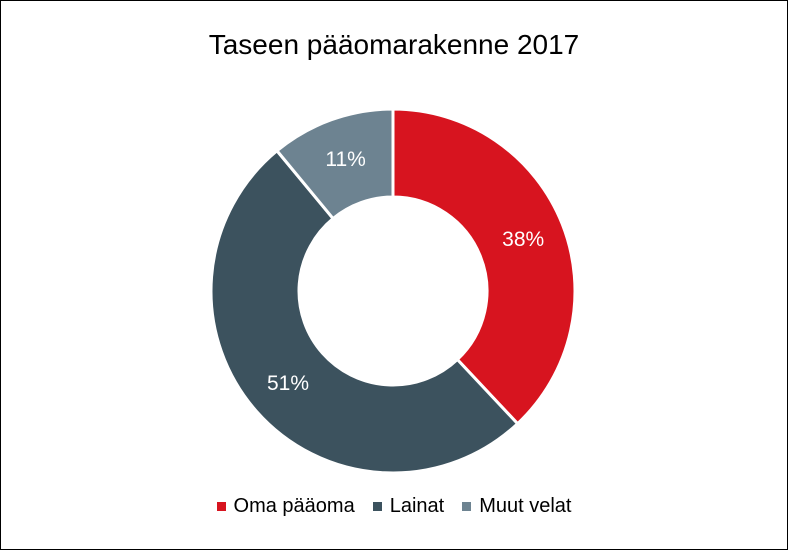 The width and height of the screenshot is (788, 550). Describe the element at coordinates (484, 266) in the screenshot. I see `slice-oma-pääoma` at that location.